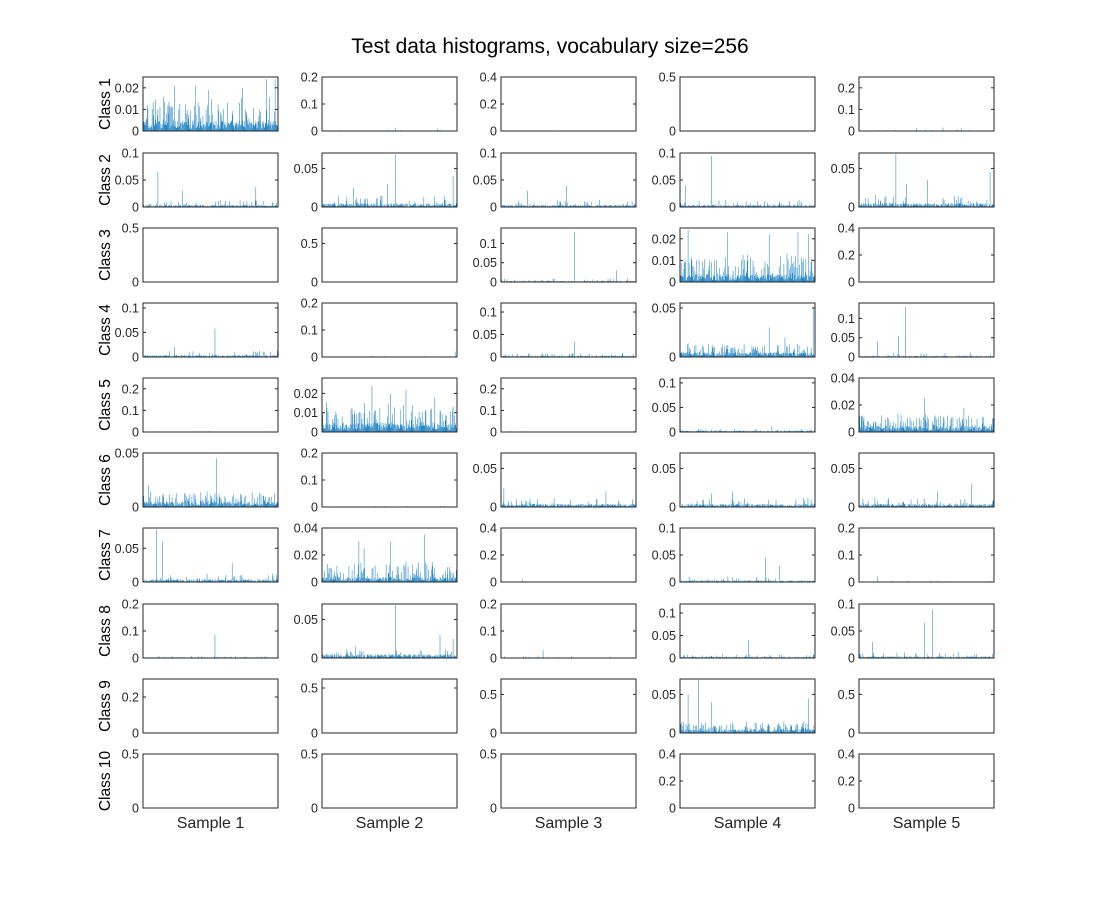  I want to click on panel-r2-c3: 0 0.05 0.1, so click(554, 181).